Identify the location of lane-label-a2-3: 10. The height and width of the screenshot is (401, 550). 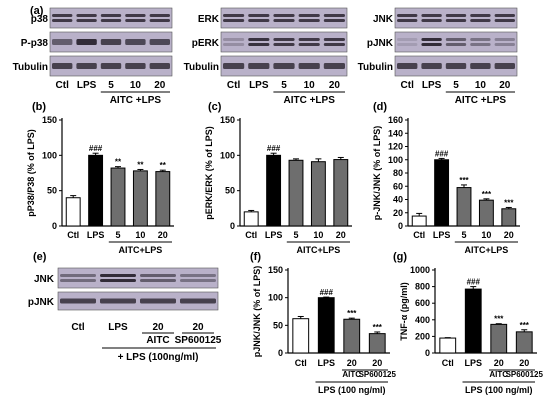
(310, 85).